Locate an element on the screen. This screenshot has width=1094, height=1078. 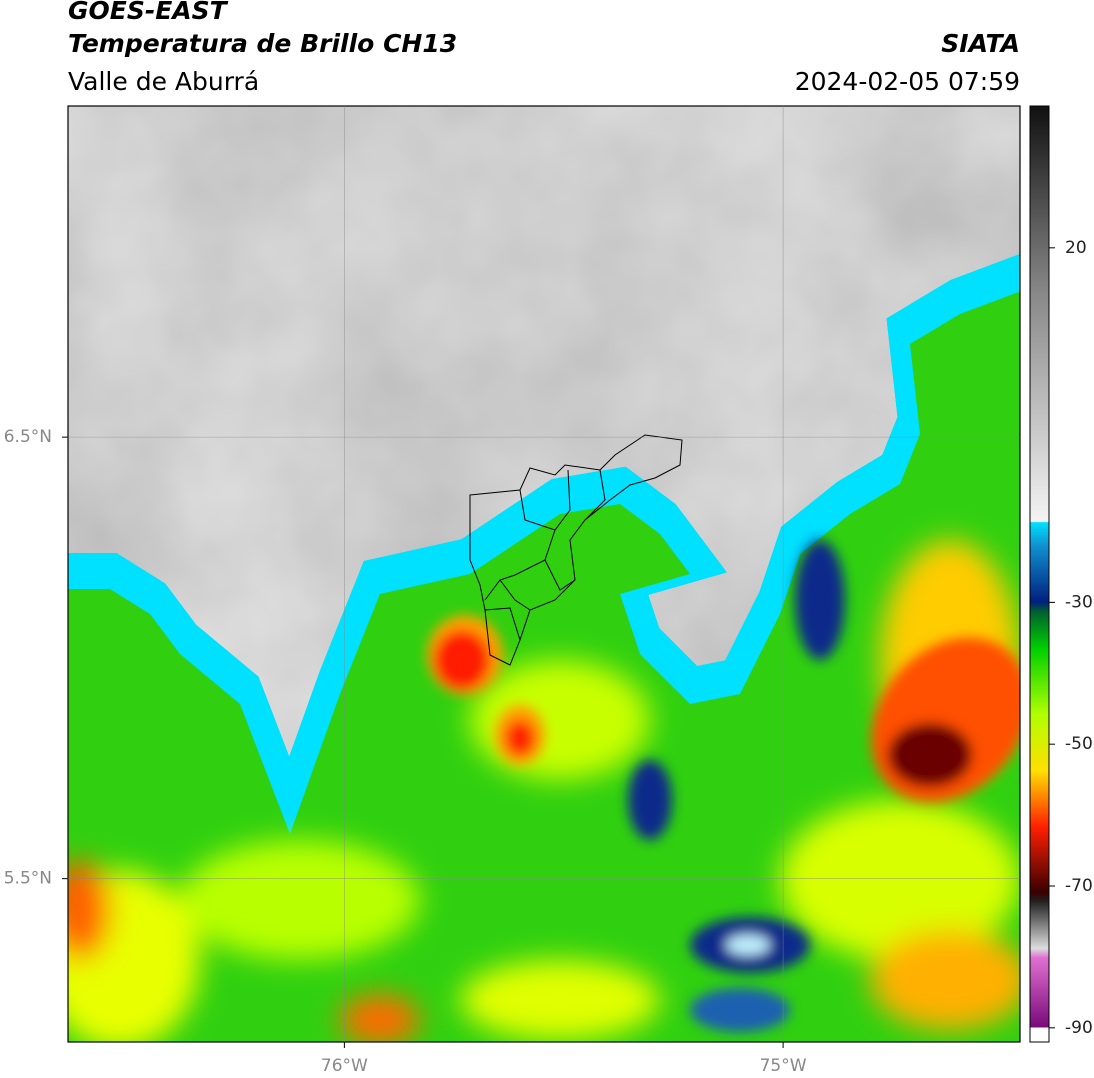
colorbar is located at coordinates (1039, 574).